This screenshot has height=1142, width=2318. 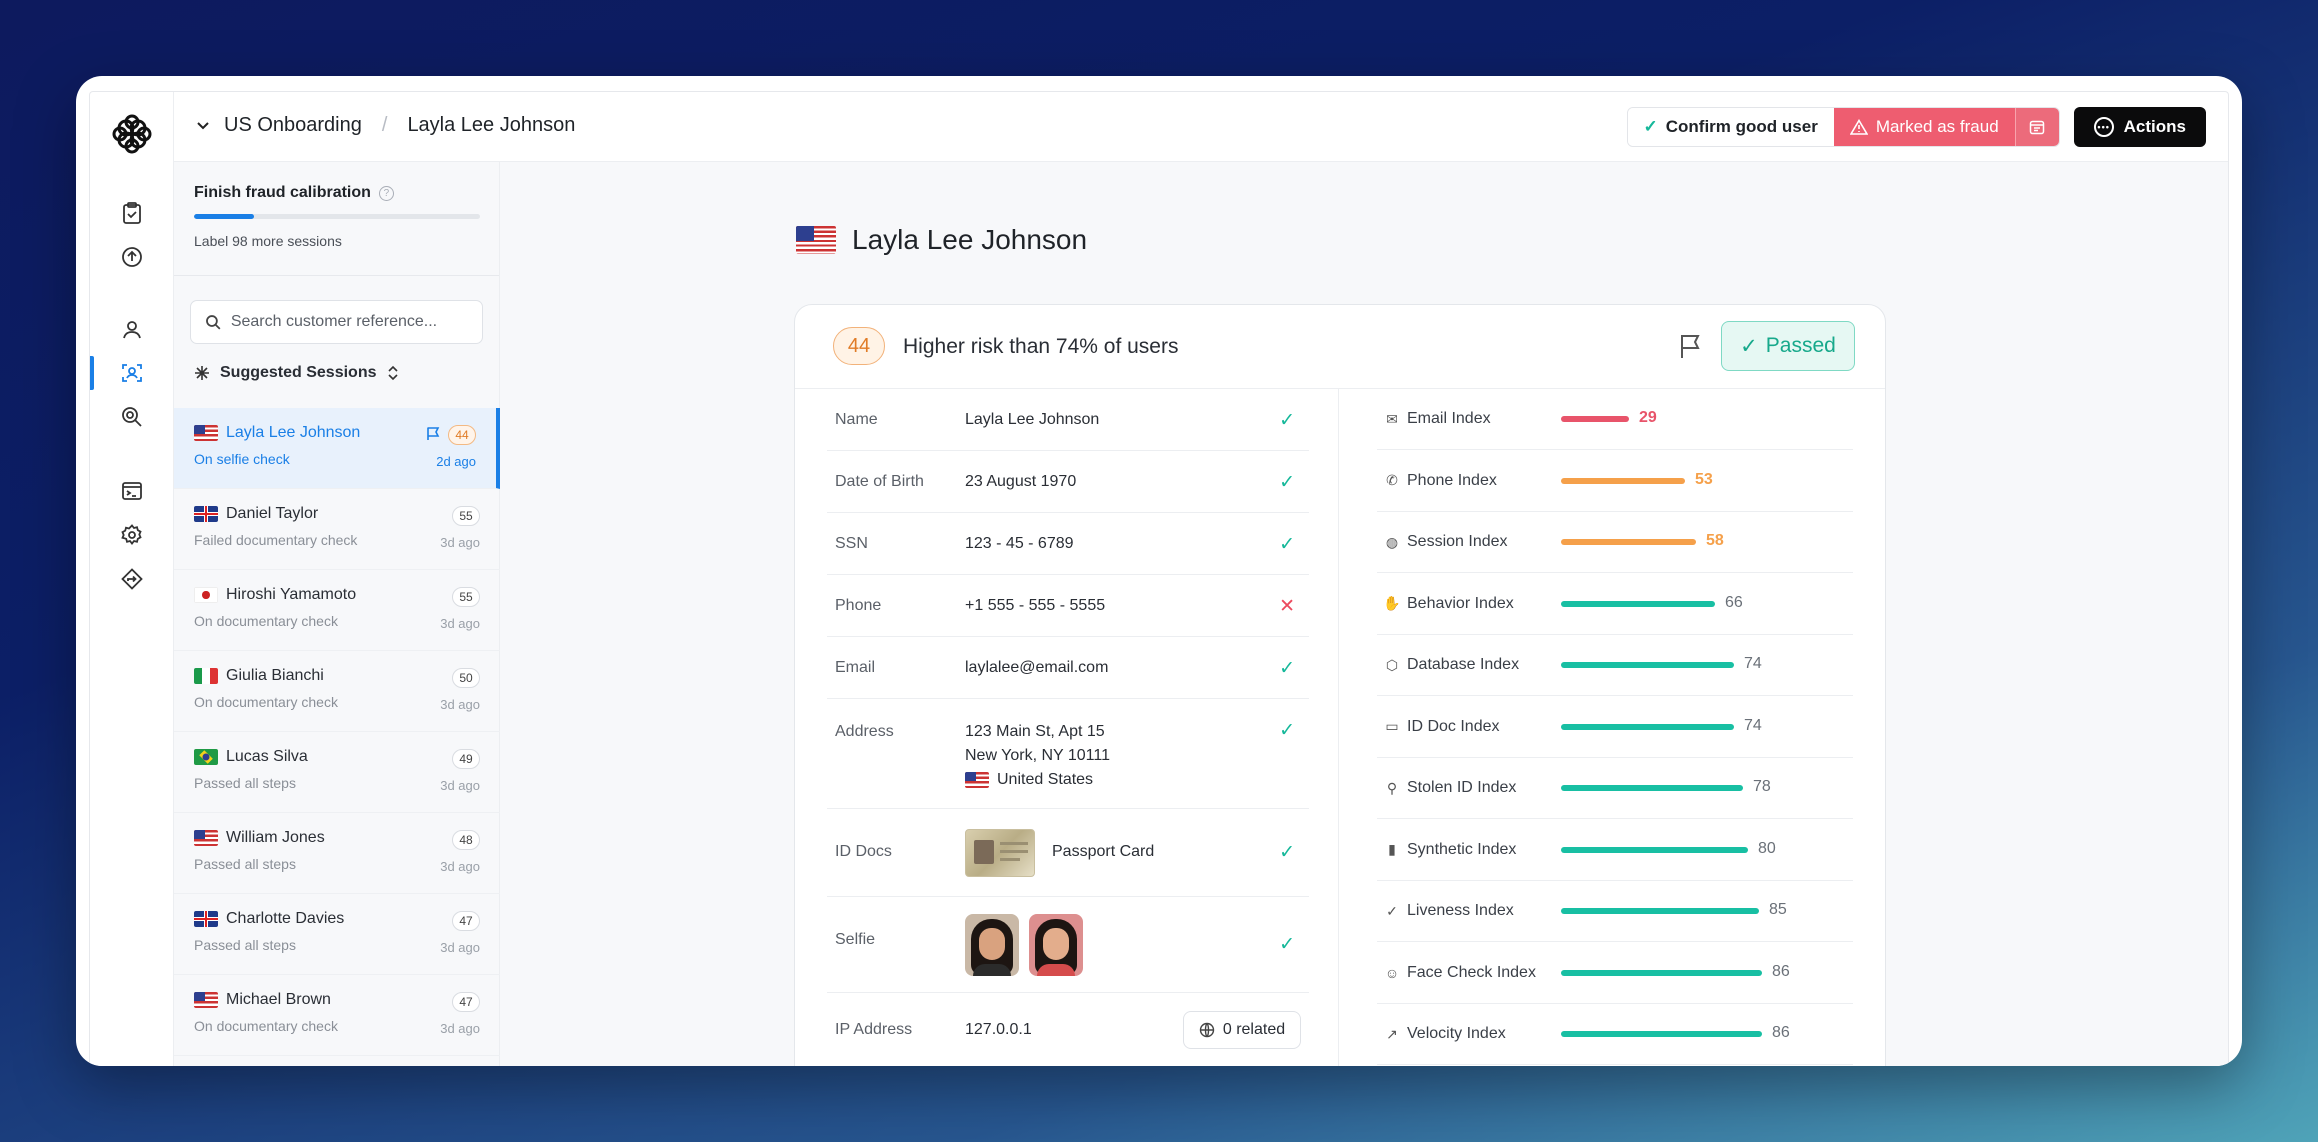 What do you see at coordinates (276, 540) in the screenshot?
I see `session-status: Failed documentary check` at bounding box center [276, 540].